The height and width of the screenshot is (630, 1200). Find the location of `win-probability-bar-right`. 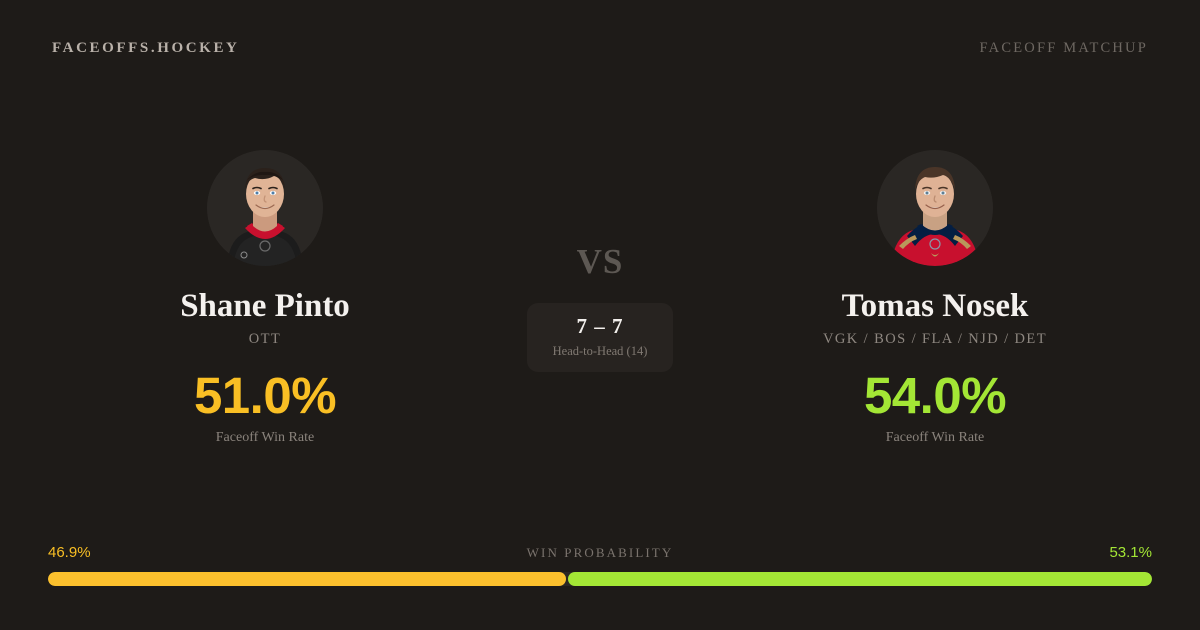

win-probability-bar-right is located at coordinates (859, 579).